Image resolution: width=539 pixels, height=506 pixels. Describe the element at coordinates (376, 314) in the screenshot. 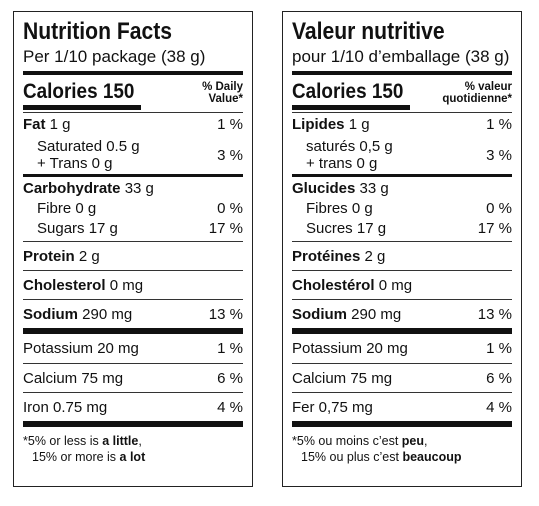

I see `sodium-amount: 290 mg` at that location.